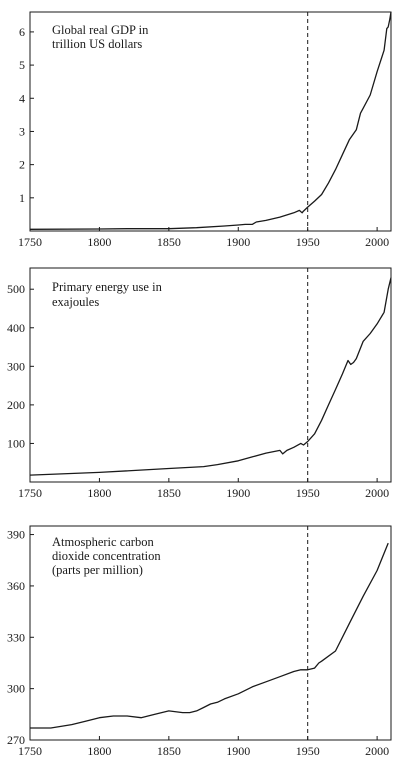 This screenshot has height=774, width=400. I want to click on chart-title-line: Global real GDP in, so click(100, 30).